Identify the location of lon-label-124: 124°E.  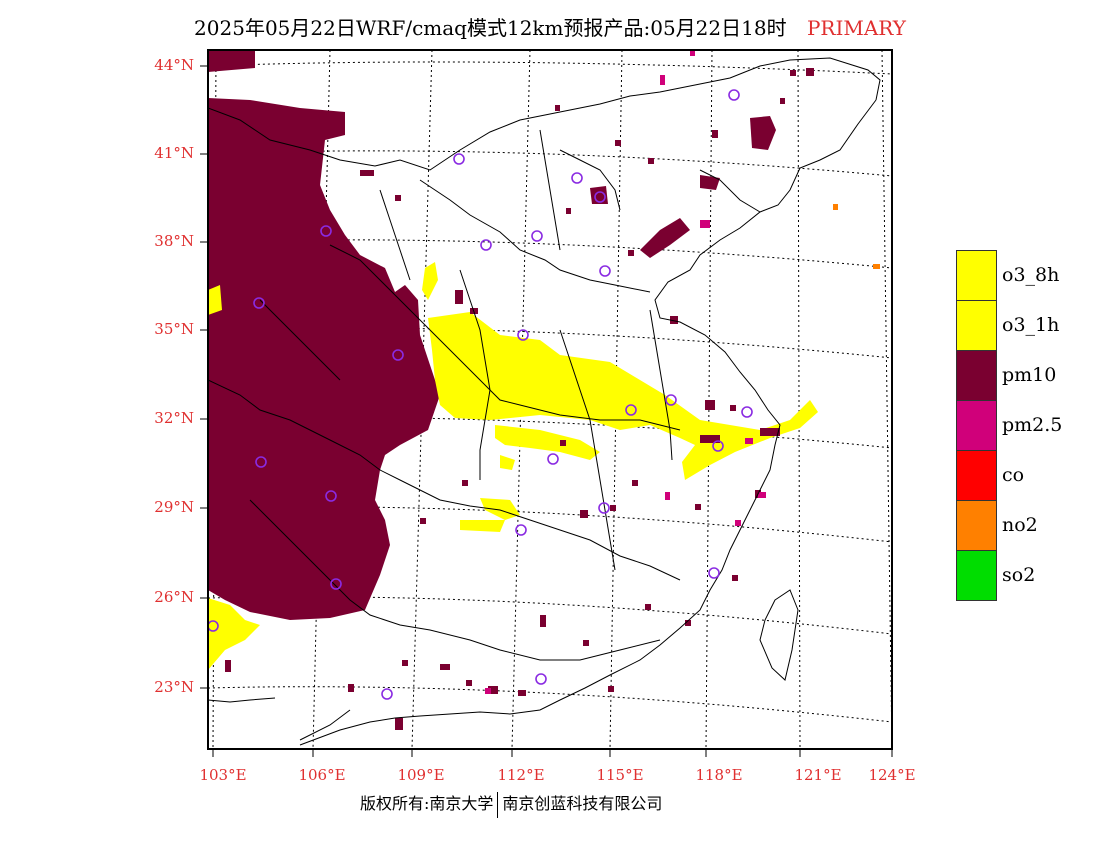
(892, 775).